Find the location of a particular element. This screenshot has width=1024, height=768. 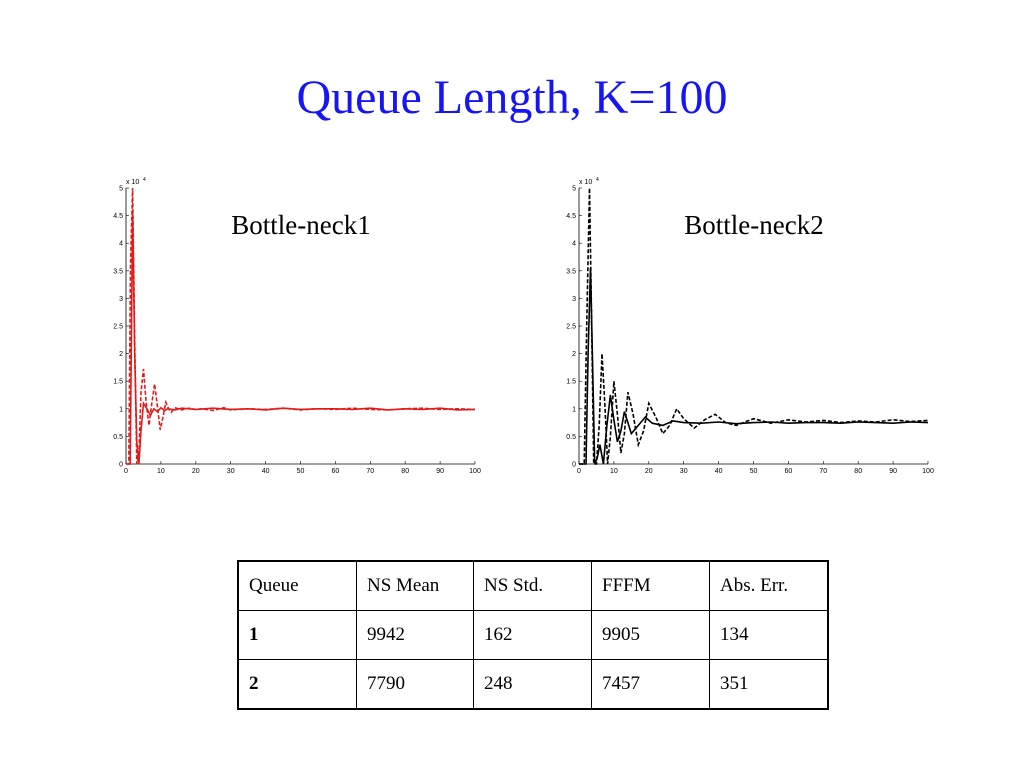

table-cell: 162 is located at coordinates (532, 635).